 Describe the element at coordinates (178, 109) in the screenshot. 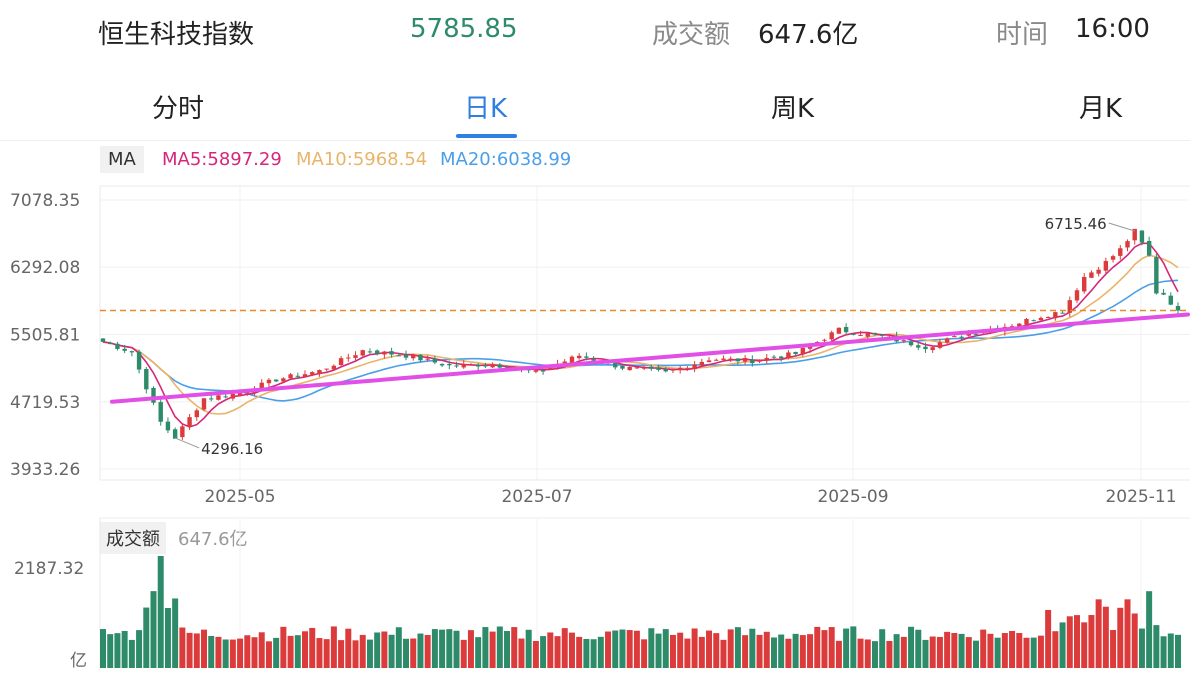

I see `tab-intraday: 分时` at that location.